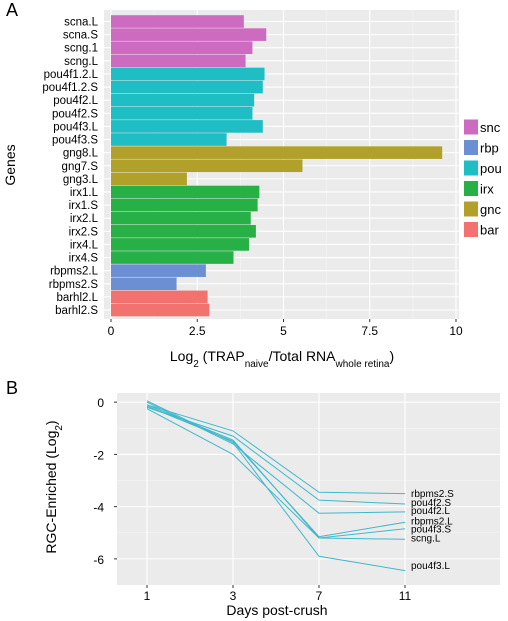 The image size is (508, 621). I want to click on bar-scna.S, so click(189, 34).